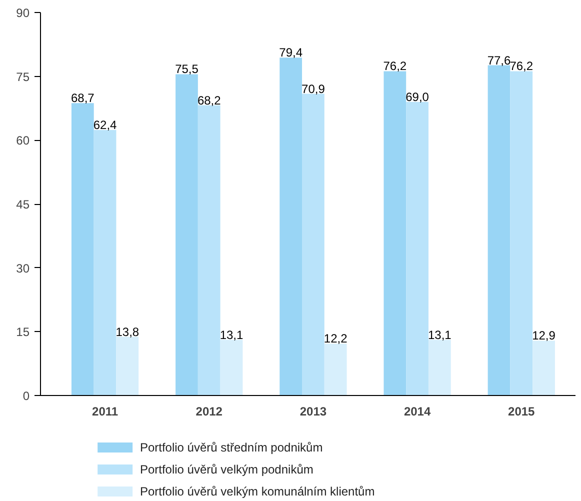 The width and height of the screenshot is (581, 501). Describe the element at coordinates (23, 141) in the screenshot. I see `y-tick-label: 60` at that location.